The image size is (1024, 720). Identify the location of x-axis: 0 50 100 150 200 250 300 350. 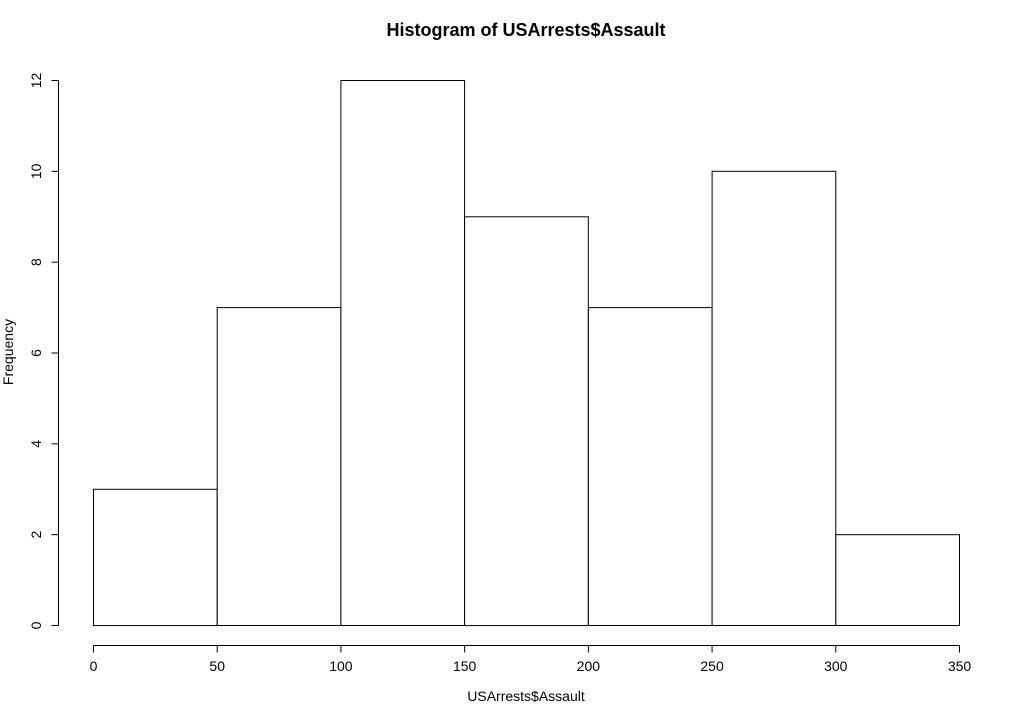
(531, 659).